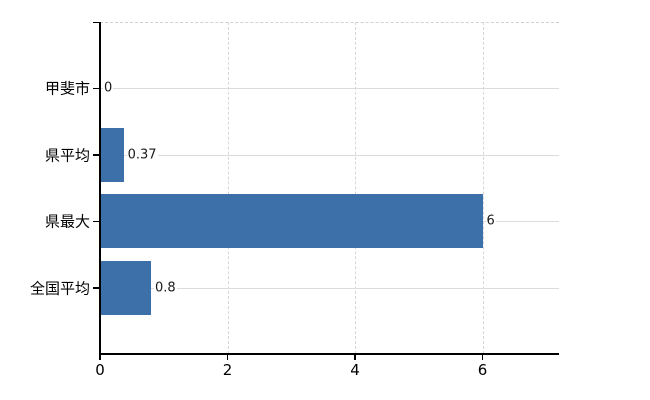 This screenshot has height=400, width=650. I want to click on y-axis-line, so click(100, 188).